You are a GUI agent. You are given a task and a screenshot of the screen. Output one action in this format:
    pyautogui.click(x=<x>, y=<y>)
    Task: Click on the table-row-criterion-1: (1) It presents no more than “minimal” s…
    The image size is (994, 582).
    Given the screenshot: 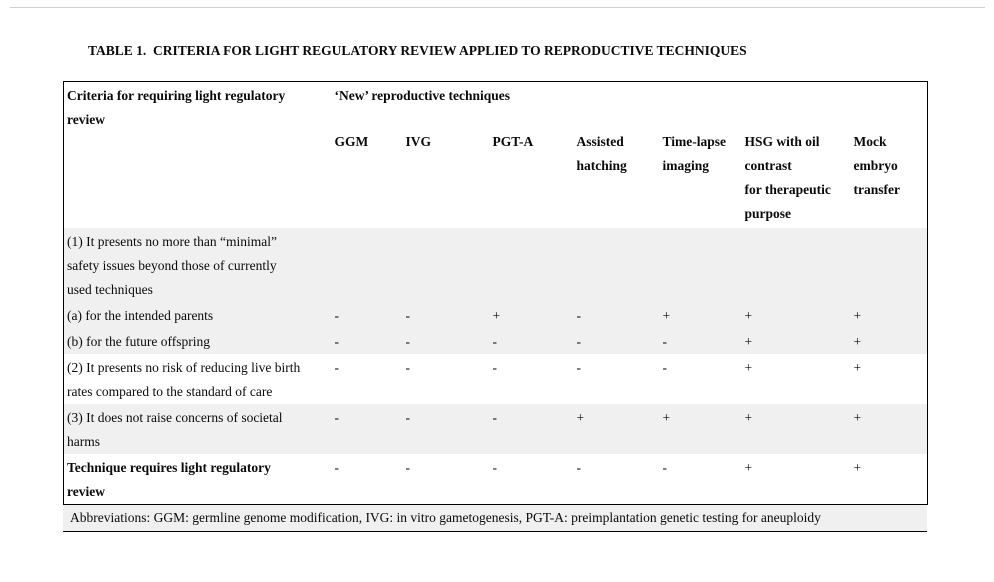 What is the action you would take?
    pyautogui.click(x=495, y=264)
    